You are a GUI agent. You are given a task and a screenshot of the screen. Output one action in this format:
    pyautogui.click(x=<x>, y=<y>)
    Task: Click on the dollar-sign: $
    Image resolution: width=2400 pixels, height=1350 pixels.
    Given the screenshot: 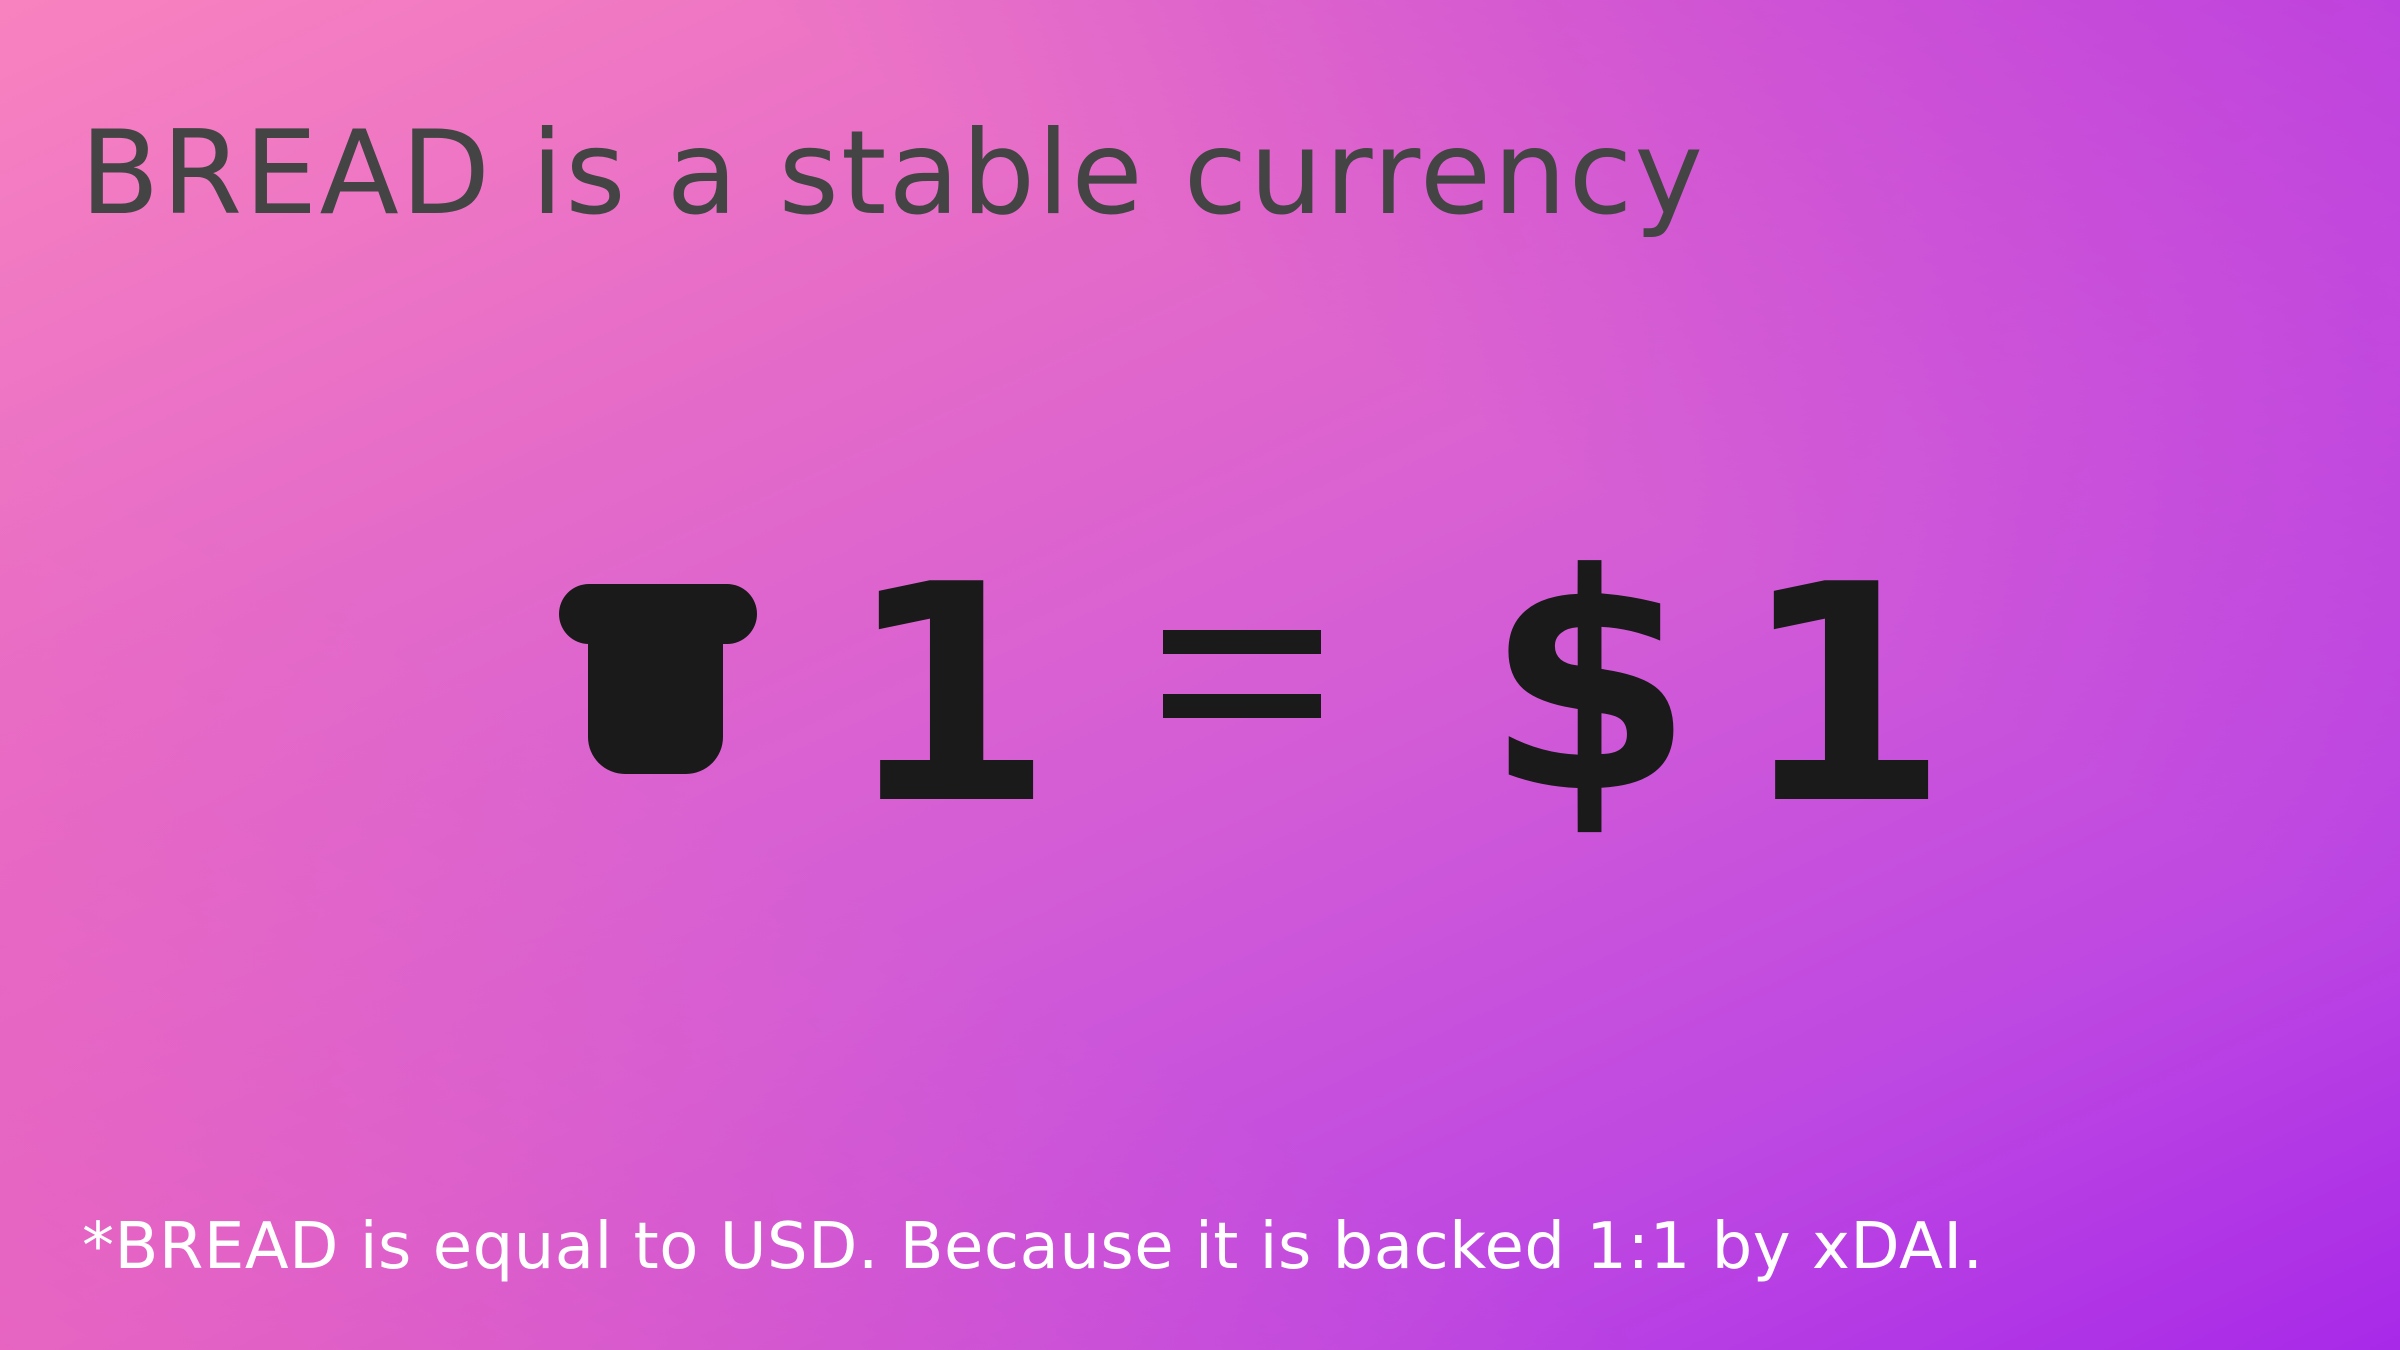 What is the action you would take?
    pyautogui.click(x=1589, y=684)
    